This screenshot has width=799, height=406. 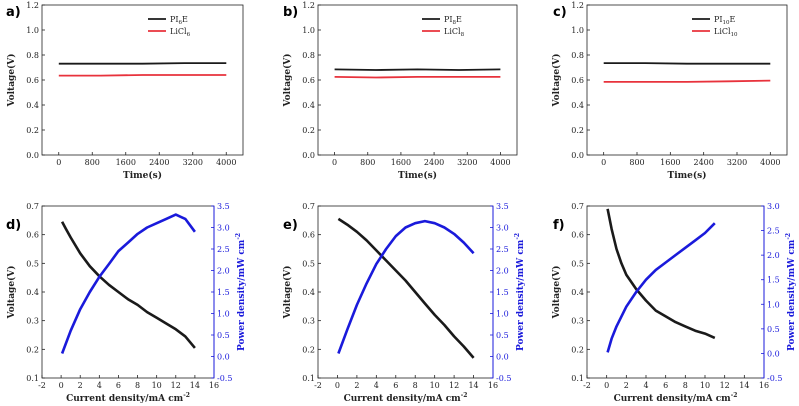 I want to click on legend-subscript: 6, so click(x=181, y=23).